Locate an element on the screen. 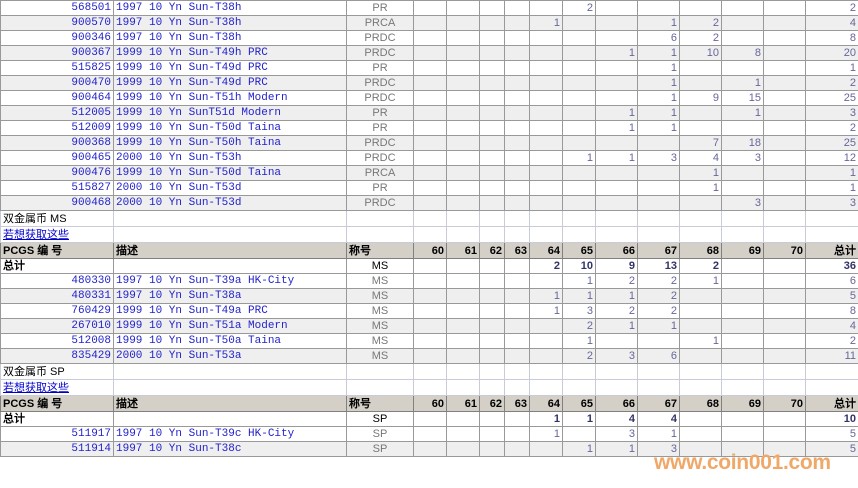  table-row: 515827 2000 10 Yn Sun-T53d PR 1 1 is located at coordinates (429, 188).